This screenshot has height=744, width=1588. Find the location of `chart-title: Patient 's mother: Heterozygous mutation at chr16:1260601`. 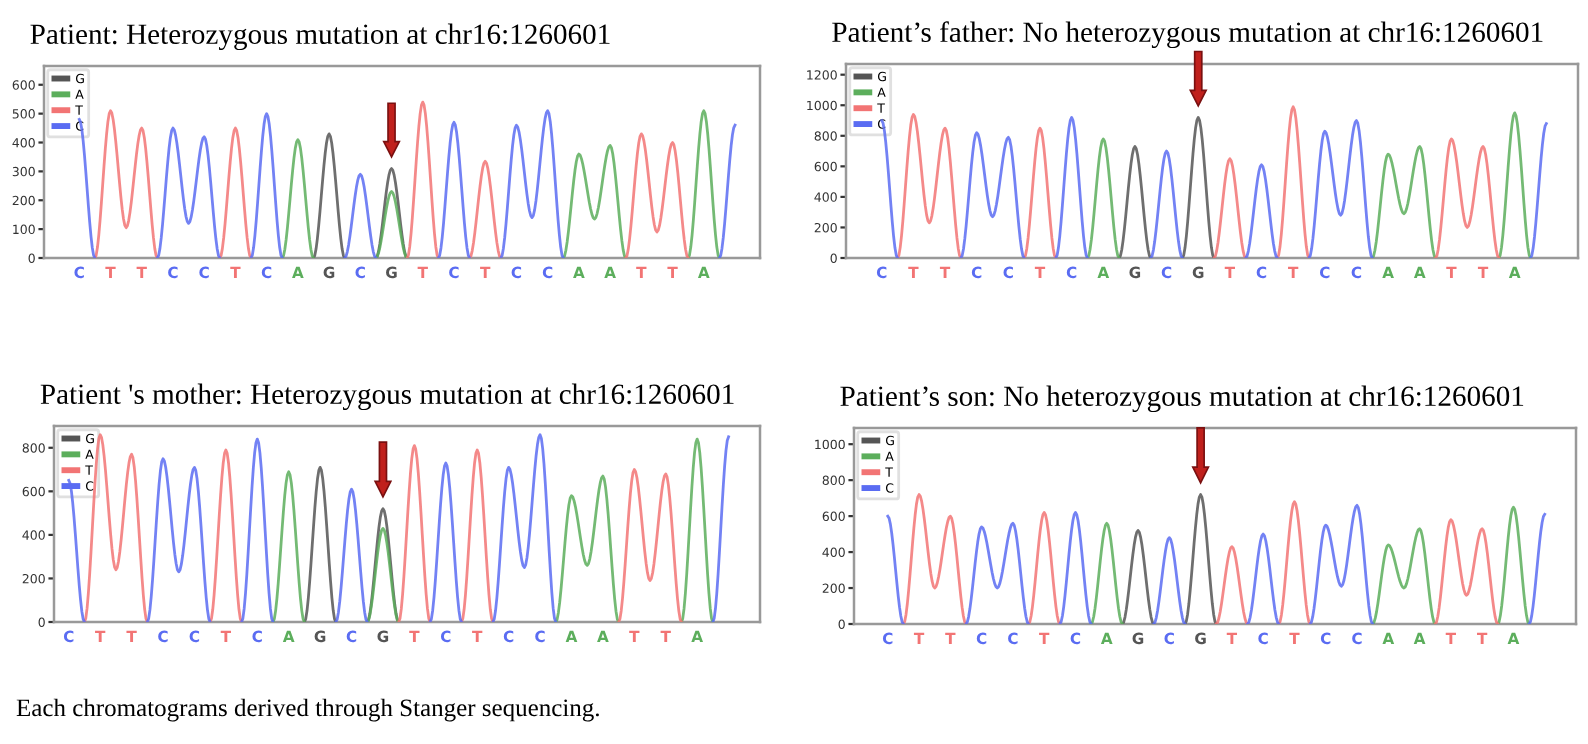

chart-title: Patient 's mother: Heterozygous mutation at chr16:1260601 is located at coordinates (387, 397).